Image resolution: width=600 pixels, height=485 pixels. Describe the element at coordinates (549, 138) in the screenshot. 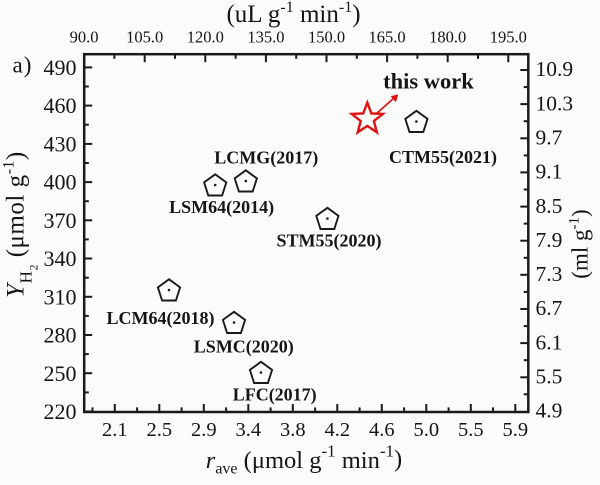

I see `svg-text: 9.7` at that location.